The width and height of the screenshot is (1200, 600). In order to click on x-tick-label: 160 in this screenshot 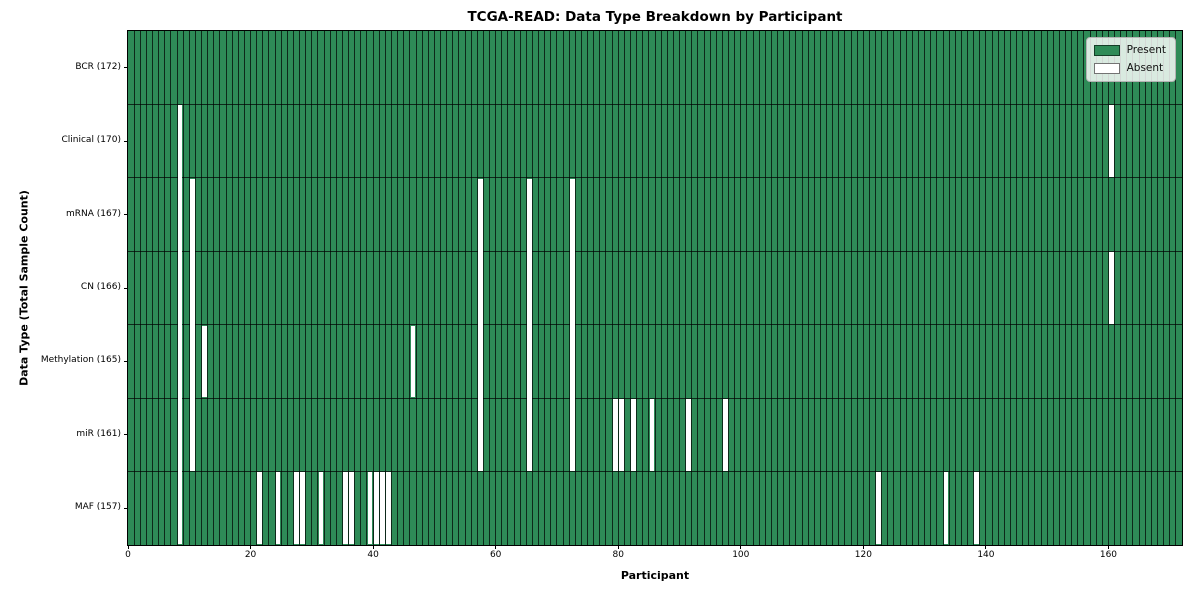, I will do `click(1108, 555)`.